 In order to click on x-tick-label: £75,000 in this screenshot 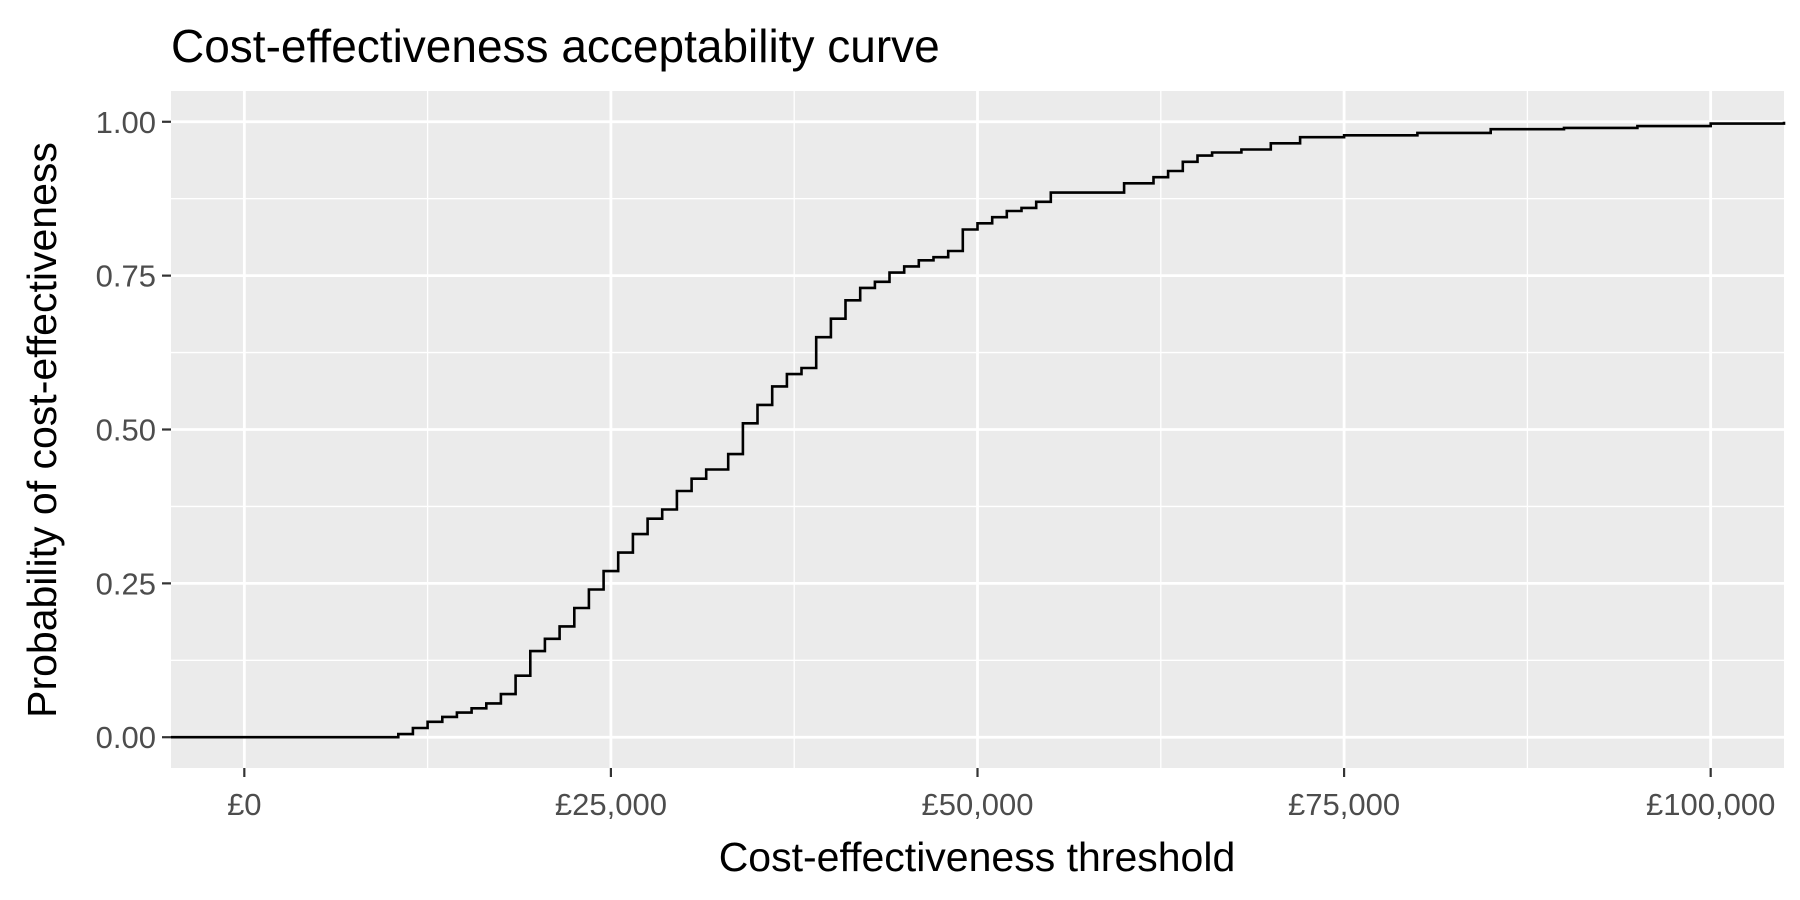, I will do `click(1344, 804)`.